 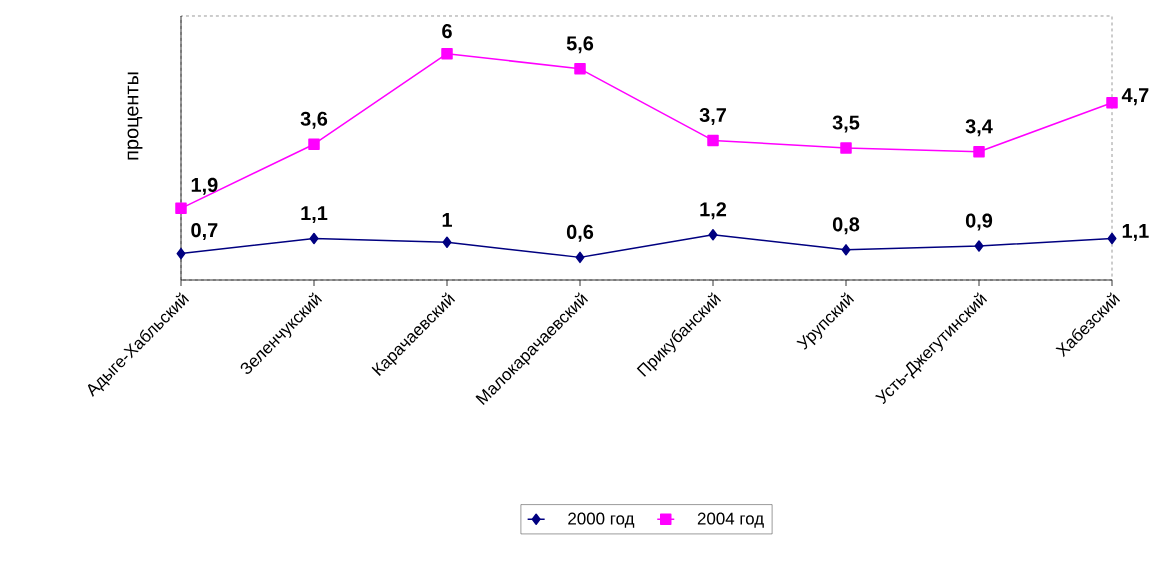 I want to click on legend-label: 2000 год, so click(x=601, y=520).